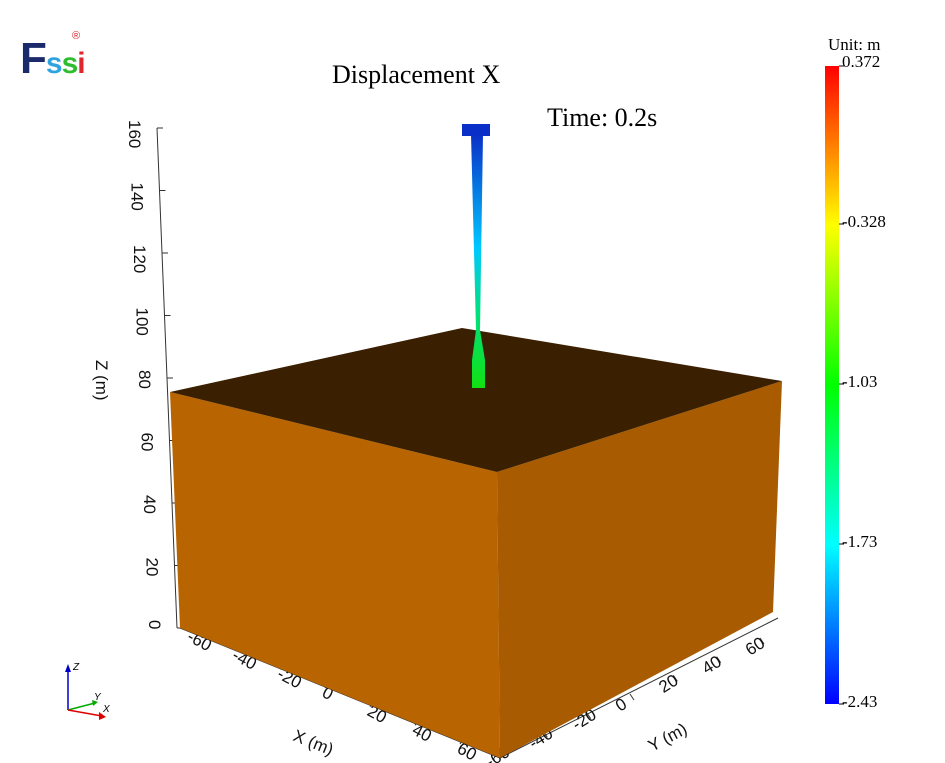 This screenshot has height=763, width=945. Describe the element at coordinates (149, 504) in the screenshot. I see `z-tick-label: 40` at that location.